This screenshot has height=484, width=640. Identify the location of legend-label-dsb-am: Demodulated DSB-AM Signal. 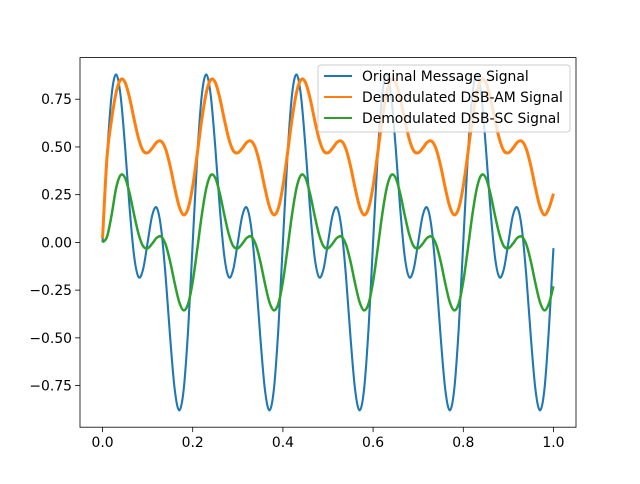
(462, 98).